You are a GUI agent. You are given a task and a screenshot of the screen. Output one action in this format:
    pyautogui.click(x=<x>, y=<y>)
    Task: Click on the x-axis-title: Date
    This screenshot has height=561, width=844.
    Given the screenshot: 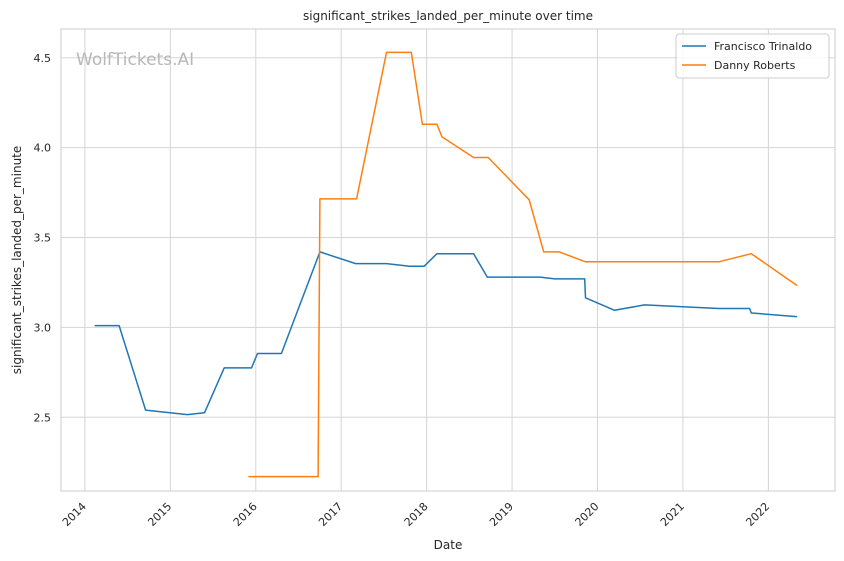 What is the action you would take?
    pyautogui.click(x=448, y=545)
    